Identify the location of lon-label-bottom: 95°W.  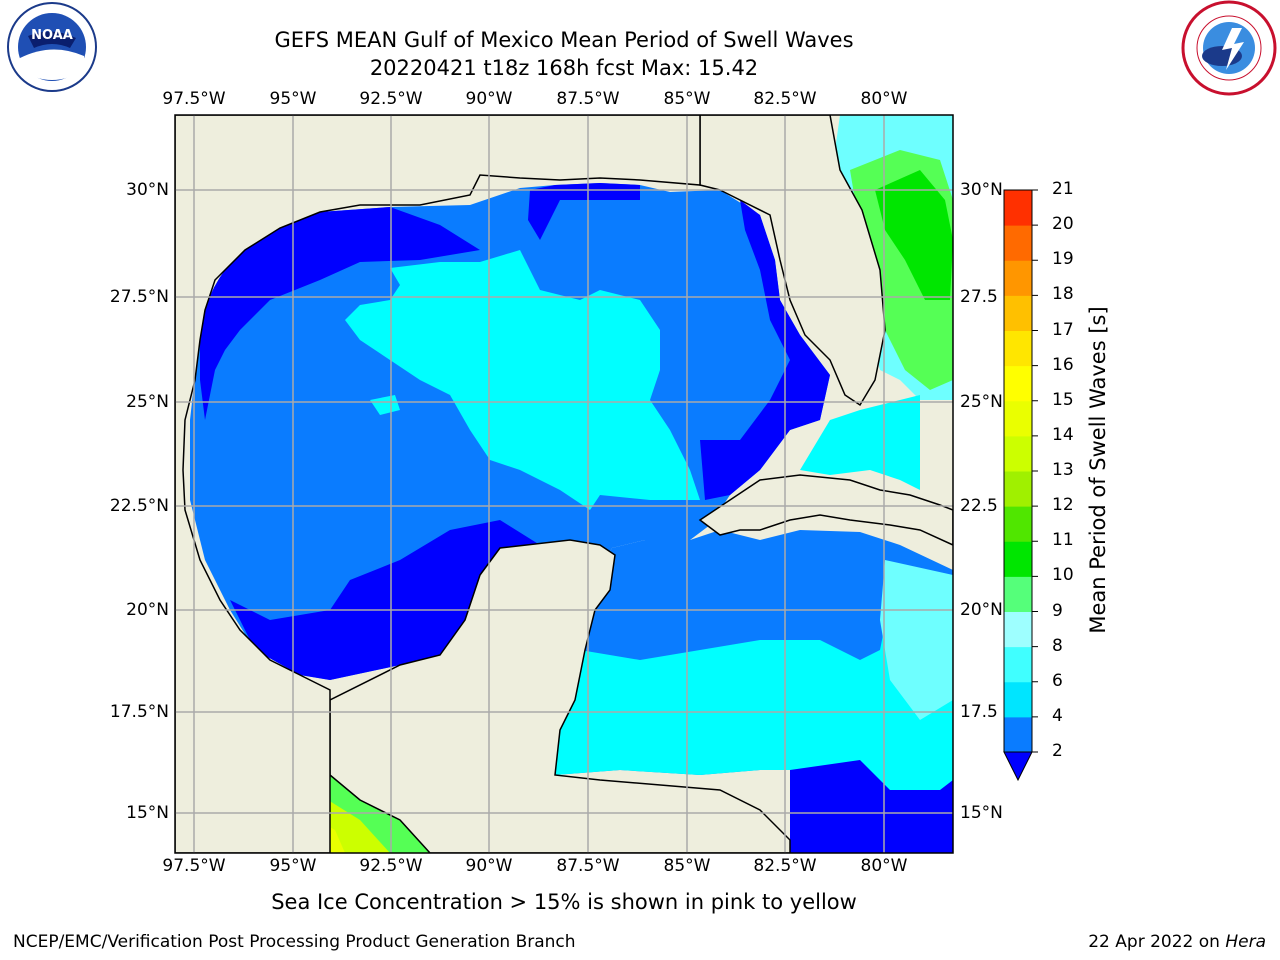
(293, 866).